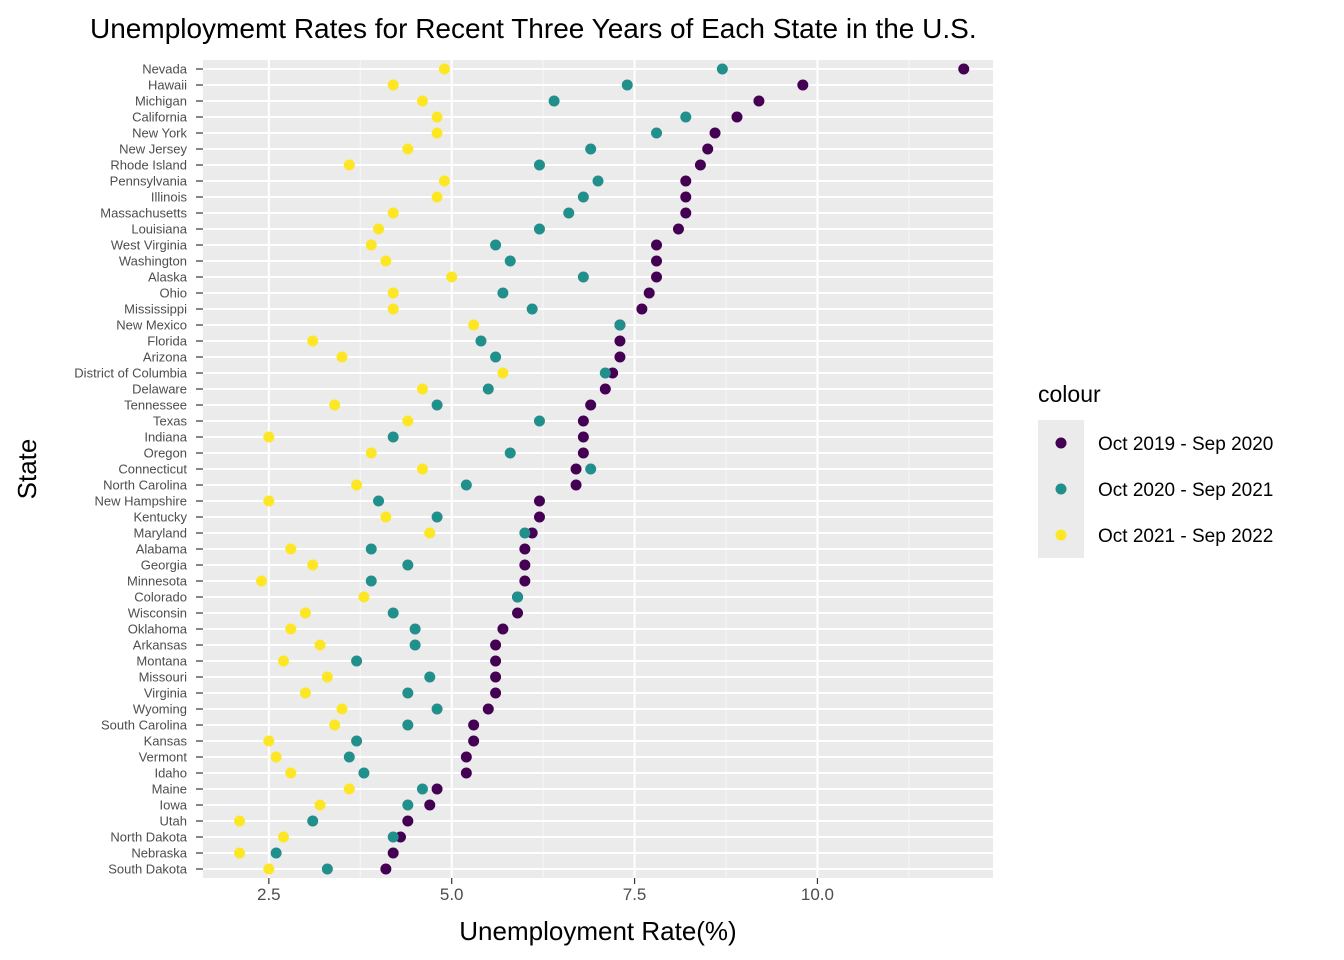 This screenshot has width=1344, height=960. What do you see at coordinates (149, 181) in the screenshot?
I see `y-tick-label: Pennsylvania` at bounding box center [149, 181].